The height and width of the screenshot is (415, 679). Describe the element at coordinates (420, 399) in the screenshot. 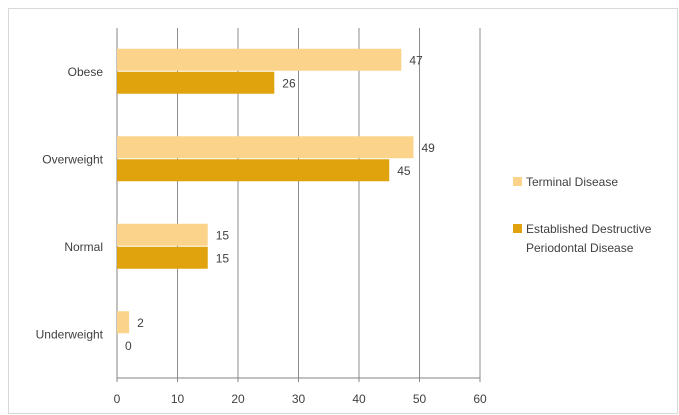

I see `x-tick-label: 50` at that location.